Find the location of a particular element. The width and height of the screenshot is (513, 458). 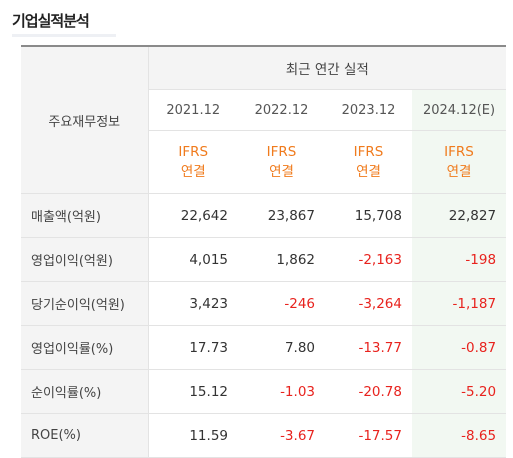

table-cell-estimate: -1,187 is located at coordinates (459, 303).